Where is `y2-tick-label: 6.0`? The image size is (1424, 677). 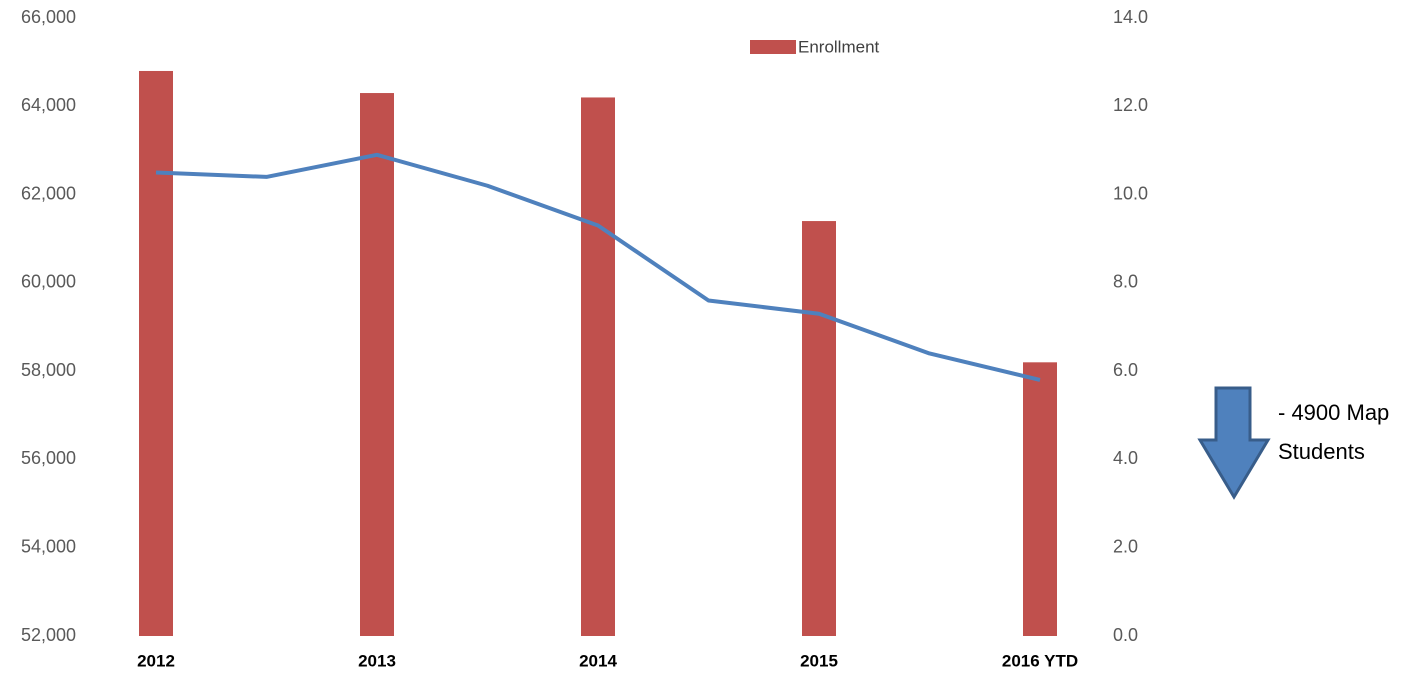 y2-tick-label: 6.0 is located at coordinates (1125, 370).